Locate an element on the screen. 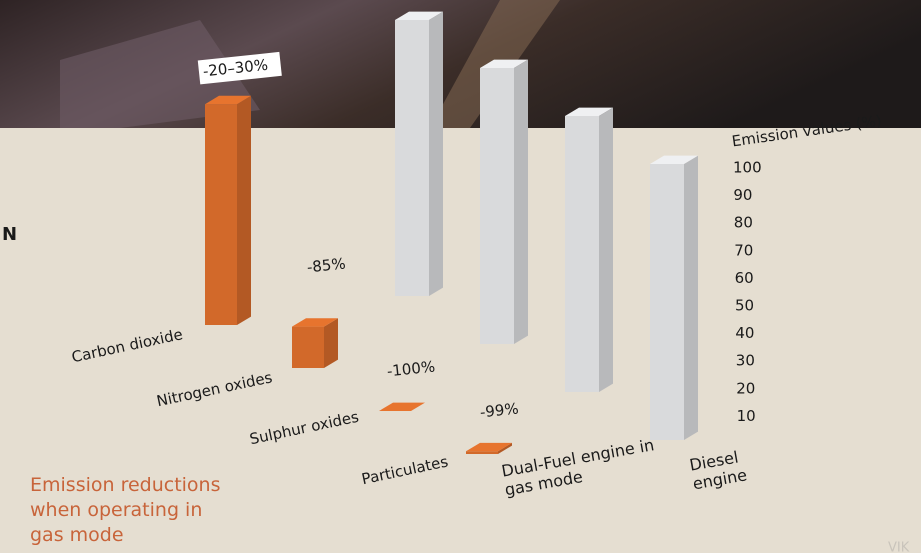  y-tick-label: 20 is located at coordinates (745, 388).